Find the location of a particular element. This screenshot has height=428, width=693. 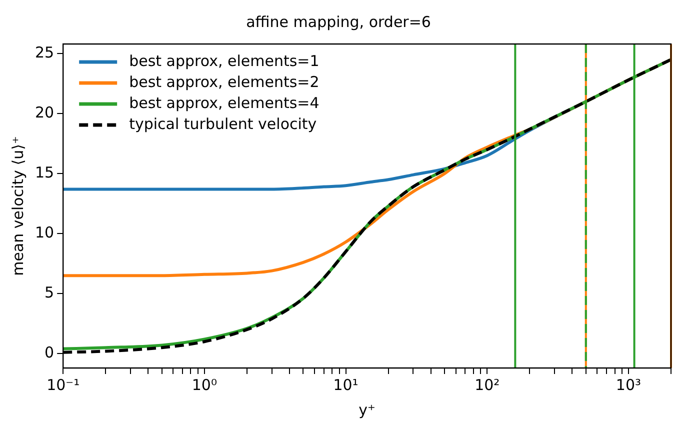

y-tick-label: 20 is located at coordinates (44, 112).